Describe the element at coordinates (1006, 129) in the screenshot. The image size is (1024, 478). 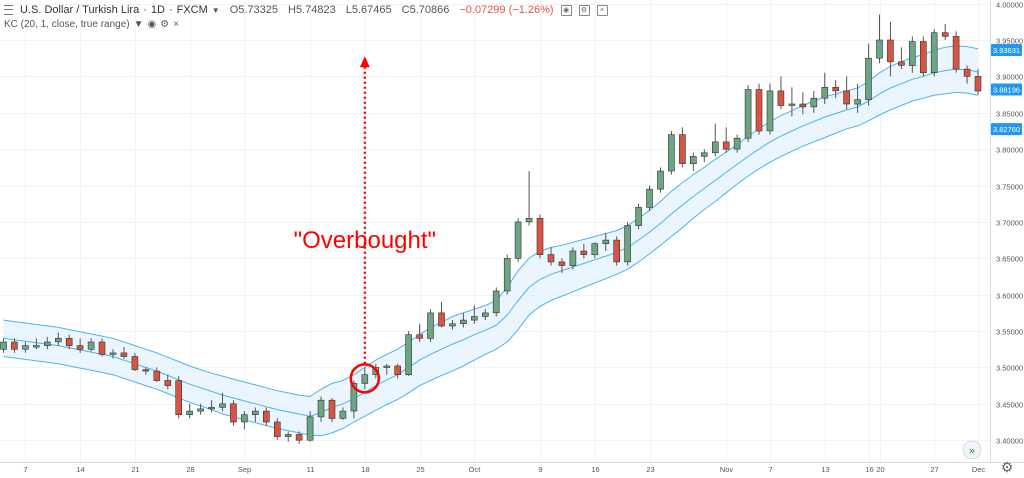
I see `price-tag-label: 3.82760` at that location.